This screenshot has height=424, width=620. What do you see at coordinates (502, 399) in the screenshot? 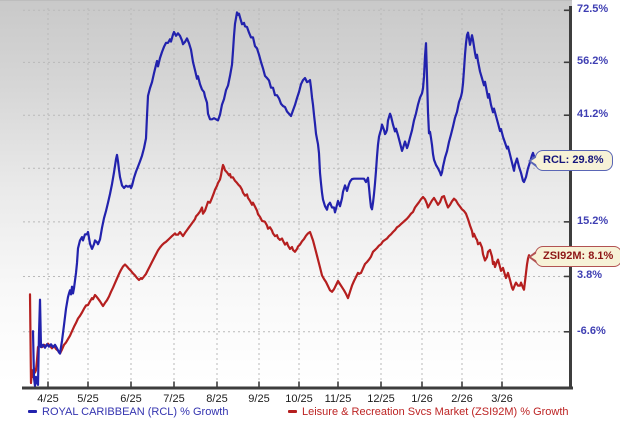
I see `x-tick-label: 3/26` at bounding box center [502, 399].